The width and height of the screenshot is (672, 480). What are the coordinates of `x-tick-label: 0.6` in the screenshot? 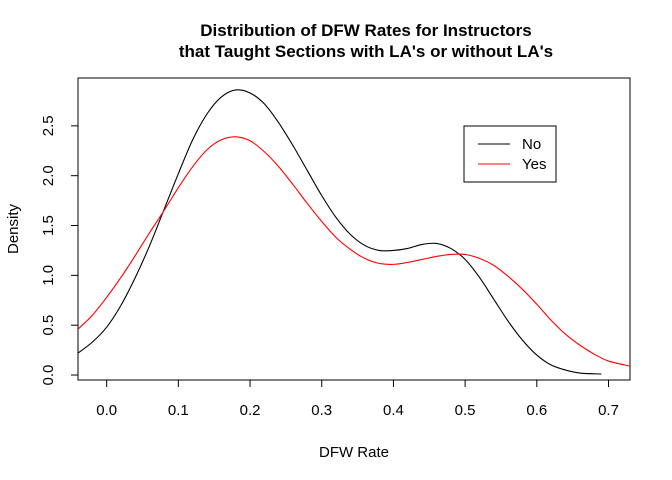 It's located at (536, 410).